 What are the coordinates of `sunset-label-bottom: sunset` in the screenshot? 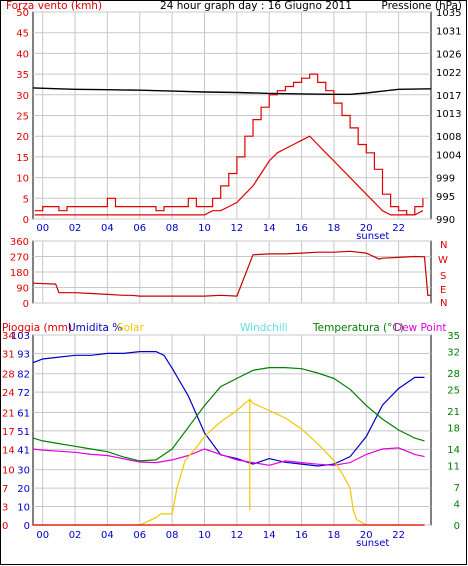 It's located at (372, 543).